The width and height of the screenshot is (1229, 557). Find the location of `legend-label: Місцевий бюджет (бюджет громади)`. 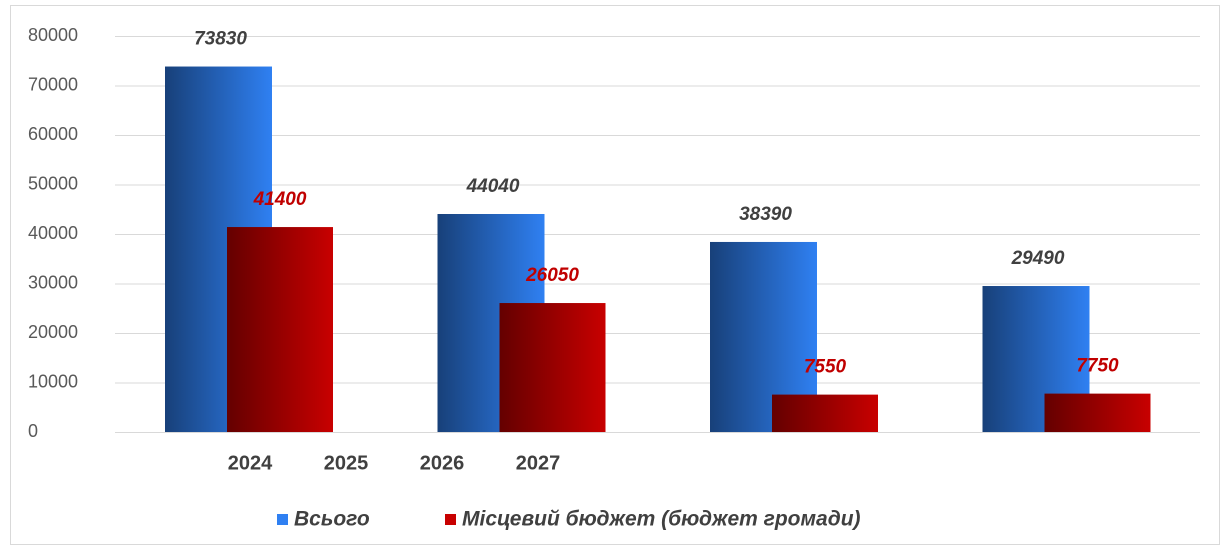

legend-label: Місцевий бюджет (бюджет громади) is located at coordinates (661, 519).